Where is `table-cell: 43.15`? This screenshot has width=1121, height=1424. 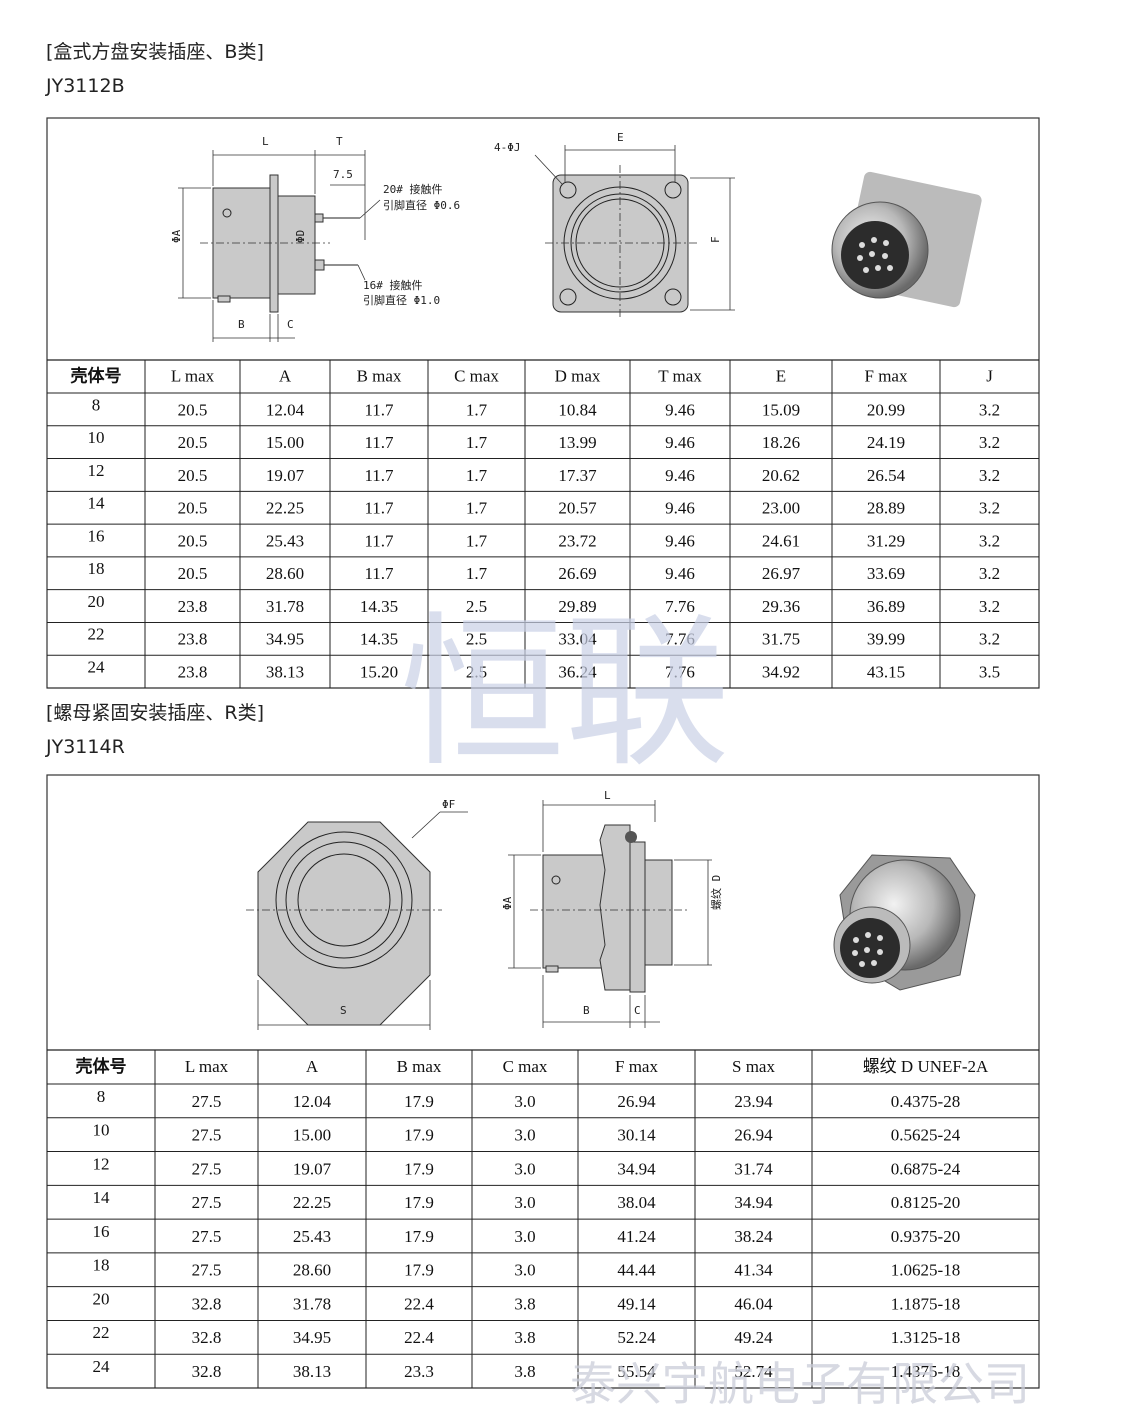
table-cell: 43.15 is located at coordinates (886, 672).